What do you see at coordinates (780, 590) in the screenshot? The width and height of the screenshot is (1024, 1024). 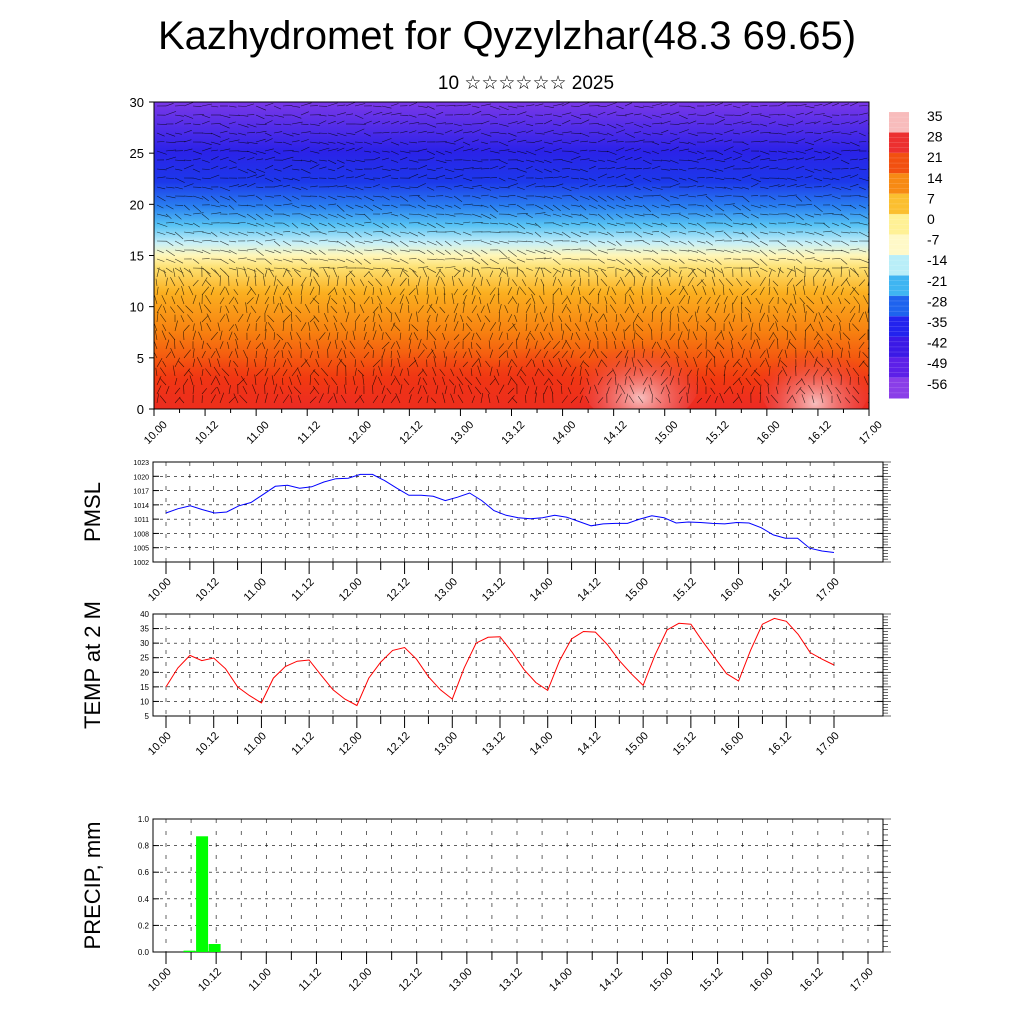 I see `pmsl-xtick-label: 16.12` at bounding box center [780, 590].